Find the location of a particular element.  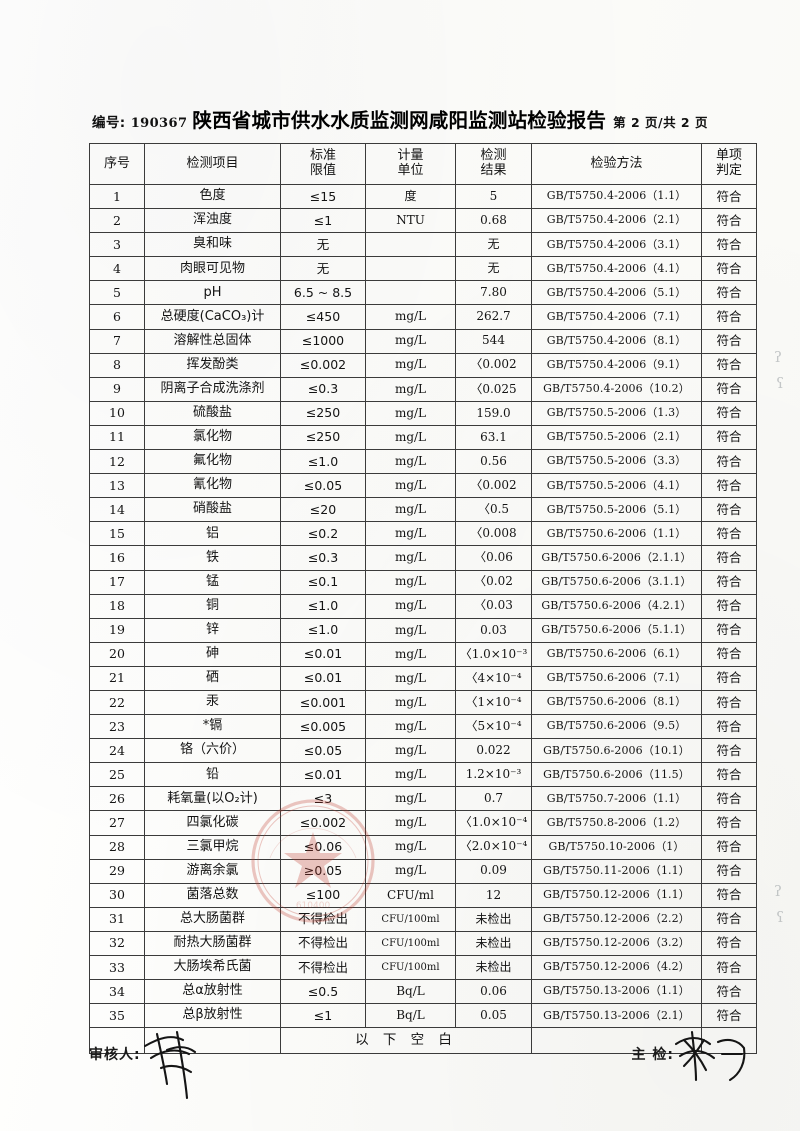

cell-result: 无 is located at coordinates (493, 269).